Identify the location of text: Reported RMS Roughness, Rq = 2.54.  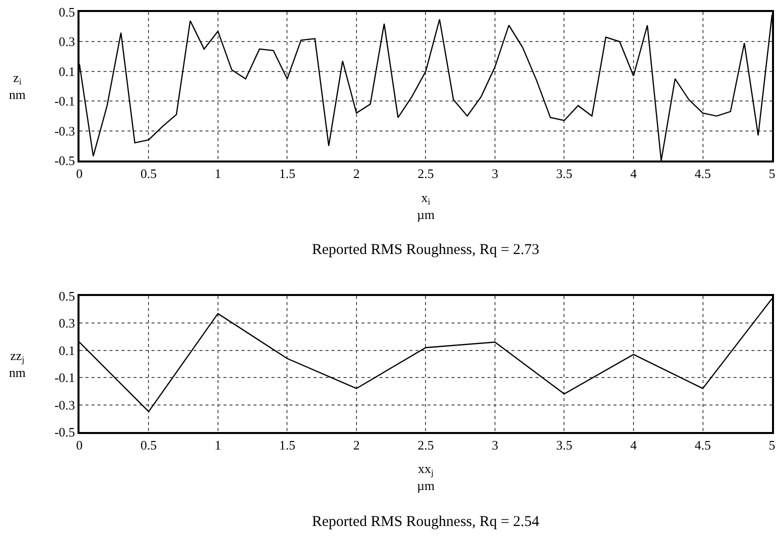
(426, 522).